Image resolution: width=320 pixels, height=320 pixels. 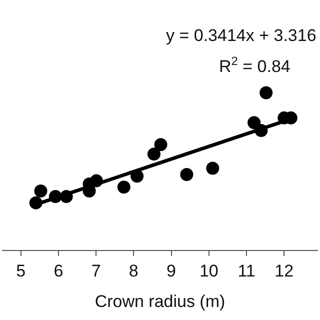 What do you see at coordinates (171, 270) in the screenshot?
I see `x-tick-label: 9` at bounding box center [171, 270].